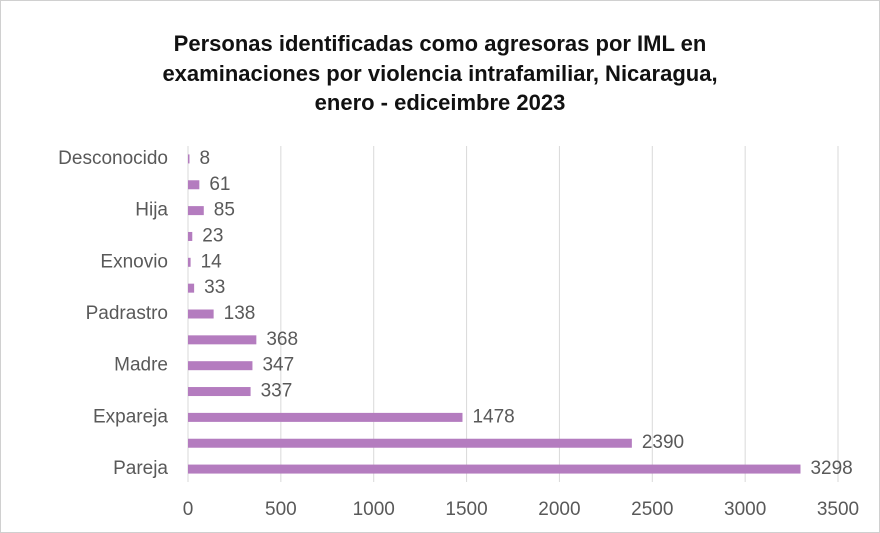 The width and height of the screenshot is (880, 533). Describe the element at coordinates (204, 158) in the screenshot. I see `data-label: 8` at that location.